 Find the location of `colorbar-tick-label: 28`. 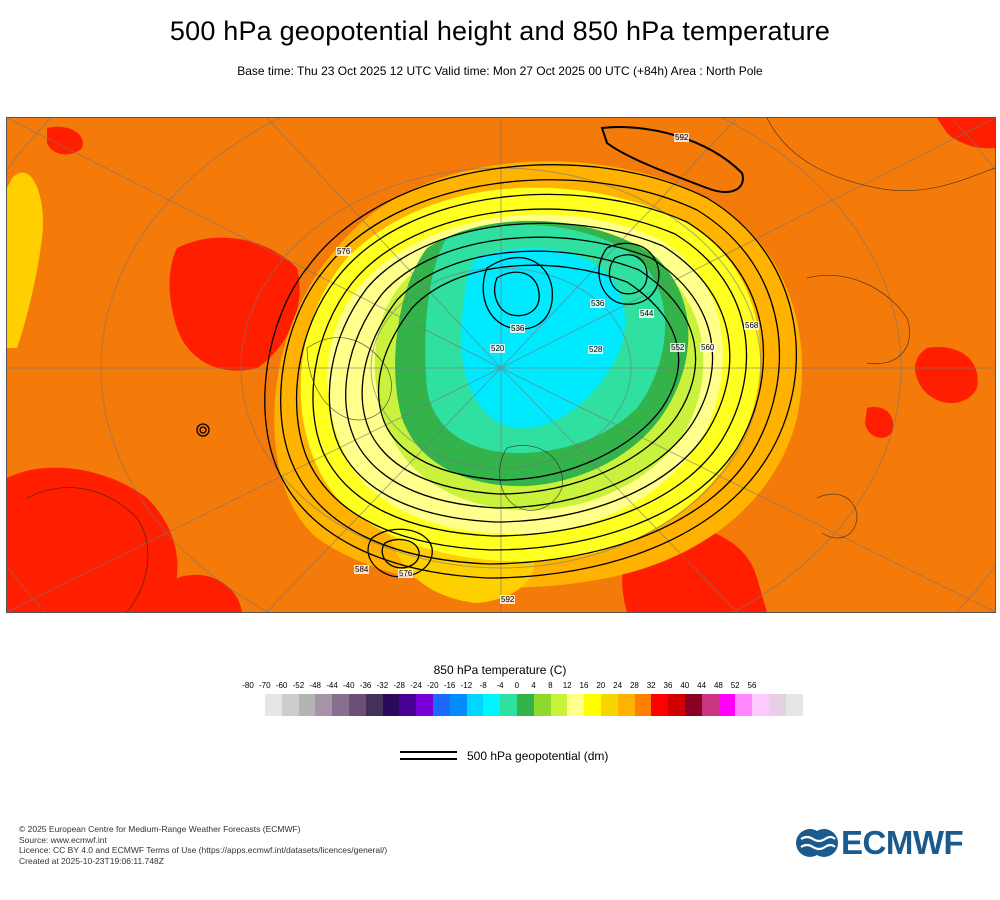

colorbar-tick-label: 28 is located at coordinates (634, 685).